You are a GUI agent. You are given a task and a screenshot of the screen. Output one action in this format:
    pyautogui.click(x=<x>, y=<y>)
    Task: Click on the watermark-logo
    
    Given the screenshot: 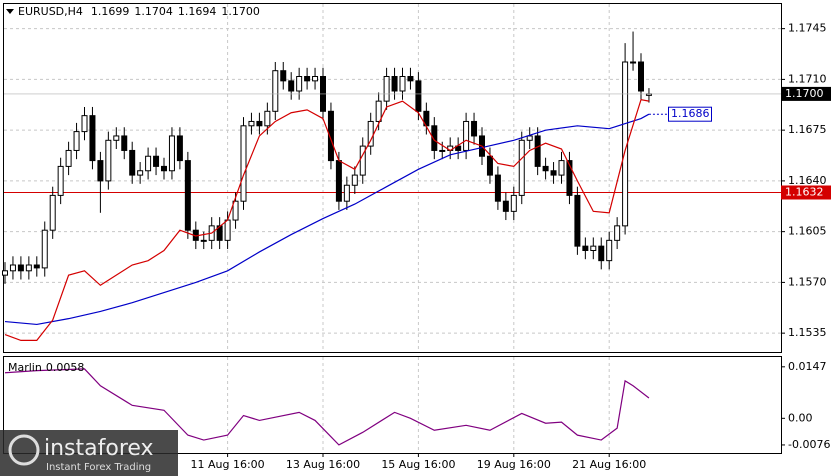 What is the action you would take?
    pyautogui.click(x=24, y=450)
    